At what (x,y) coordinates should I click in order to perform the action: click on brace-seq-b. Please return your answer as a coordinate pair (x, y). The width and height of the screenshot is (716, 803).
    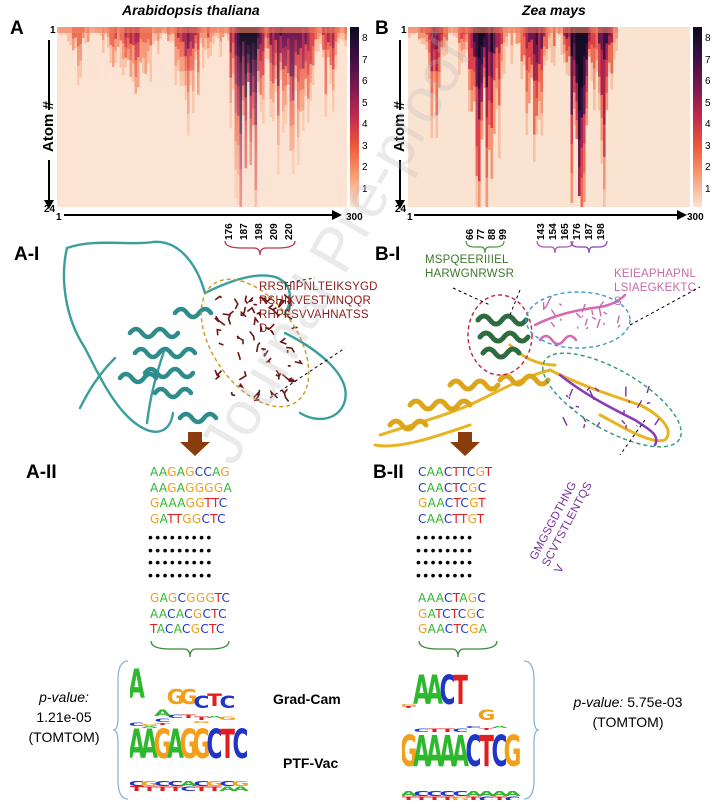
    Looking at the image, I should click on (458, 649).